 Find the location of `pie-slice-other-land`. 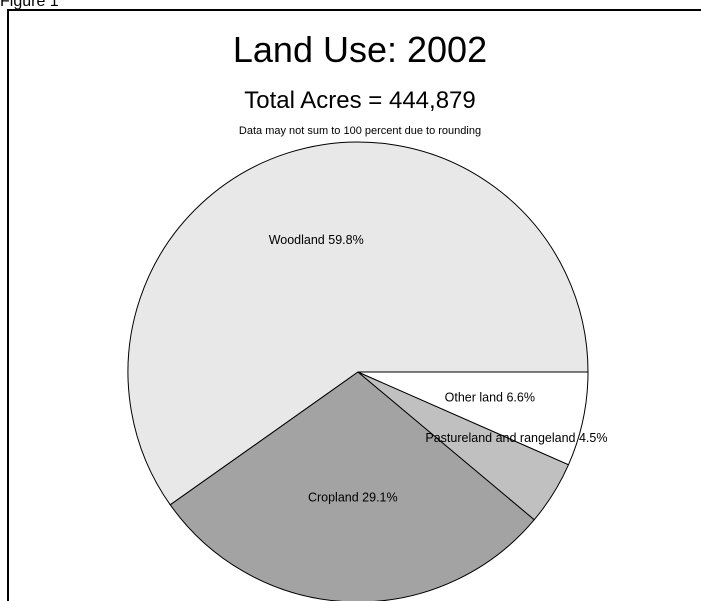

pie-slice-other-land is located at coordinates (473, 418).